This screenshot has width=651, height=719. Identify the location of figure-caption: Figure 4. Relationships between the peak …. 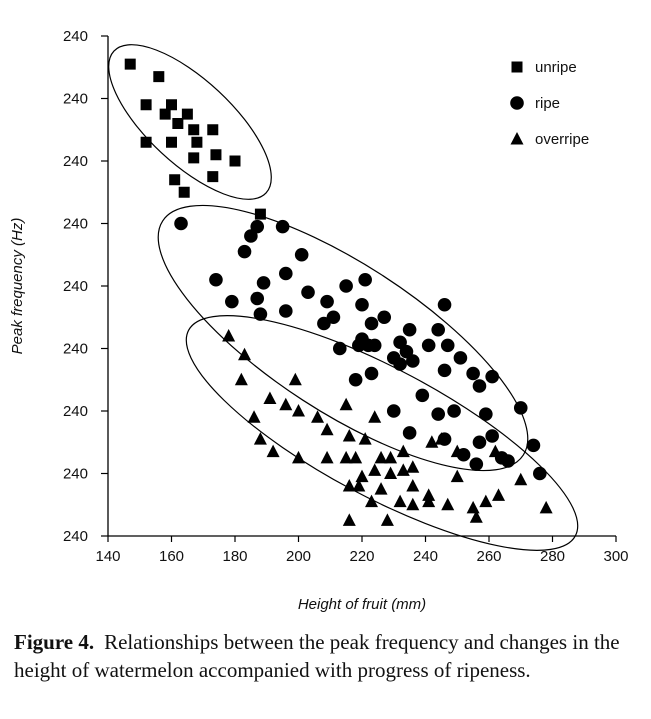
(324, 656).